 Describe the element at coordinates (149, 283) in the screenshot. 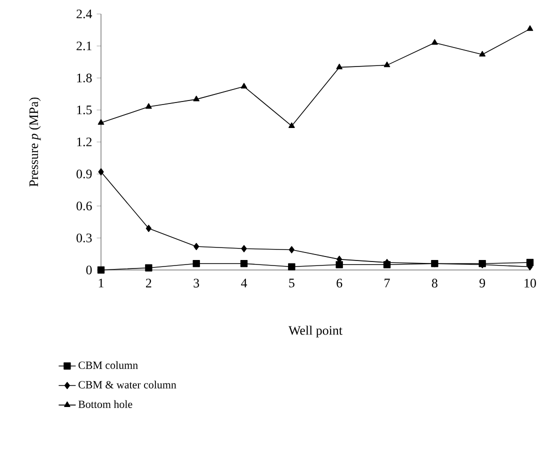

I see `x-tick-label: 2` at that location.